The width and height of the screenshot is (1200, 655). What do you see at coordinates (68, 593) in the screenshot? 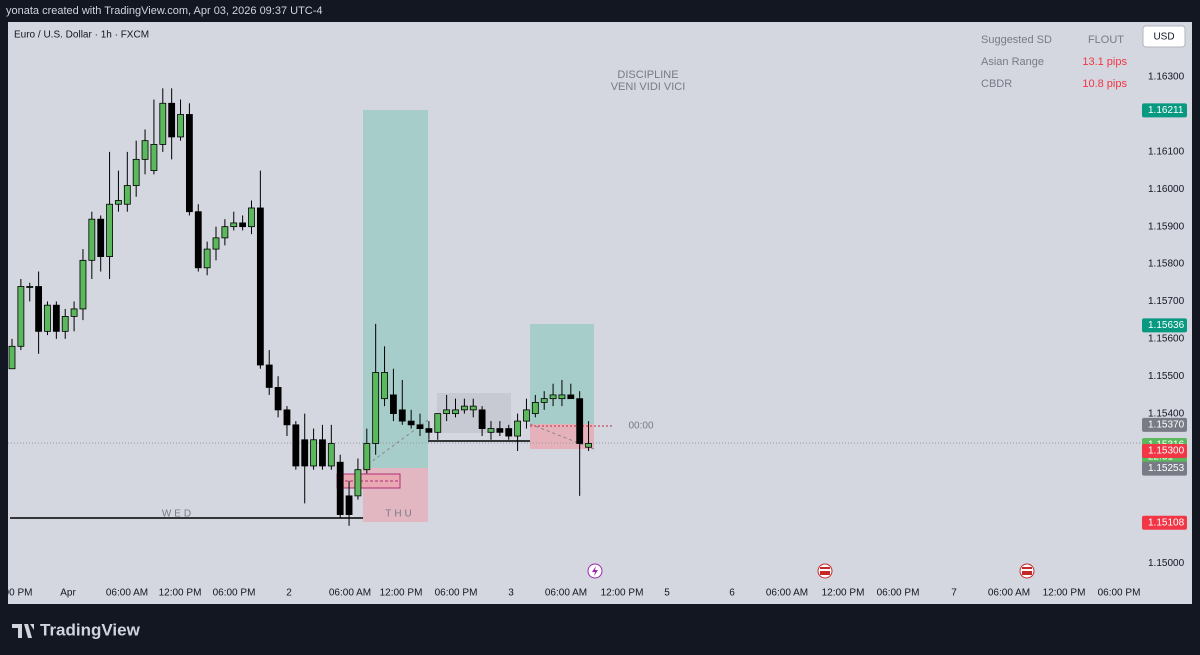
I see `x-tick-label: Apr` at bounding box center [68, 593].